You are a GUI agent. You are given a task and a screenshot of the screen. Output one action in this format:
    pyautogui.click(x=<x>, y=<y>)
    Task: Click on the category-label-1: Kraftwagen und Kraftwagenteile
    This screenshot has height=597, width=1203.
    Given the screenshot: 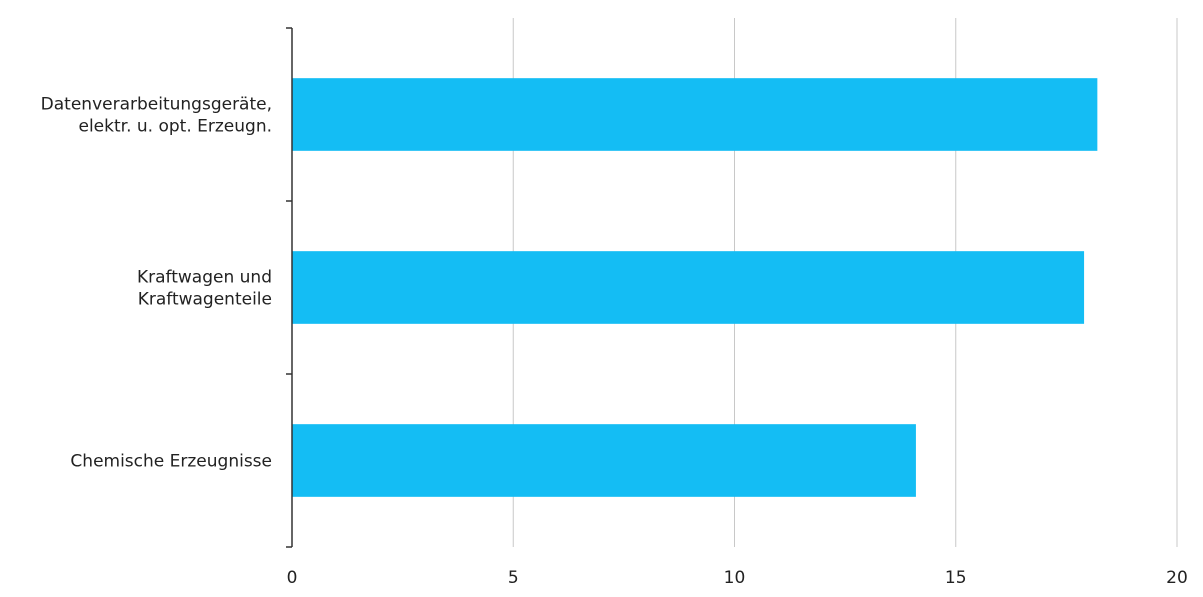 What is the action you would take?
    pyautogui.click(x=204, y=289)
    